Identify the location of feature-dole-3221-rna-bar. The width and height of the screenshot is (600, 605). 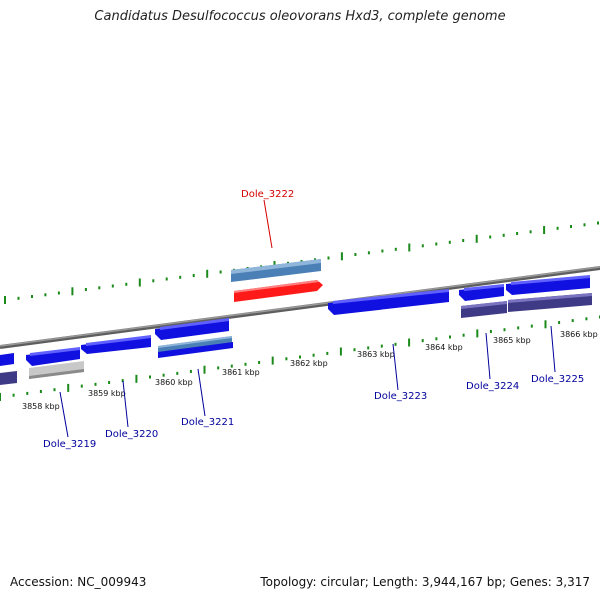
(195, 344).